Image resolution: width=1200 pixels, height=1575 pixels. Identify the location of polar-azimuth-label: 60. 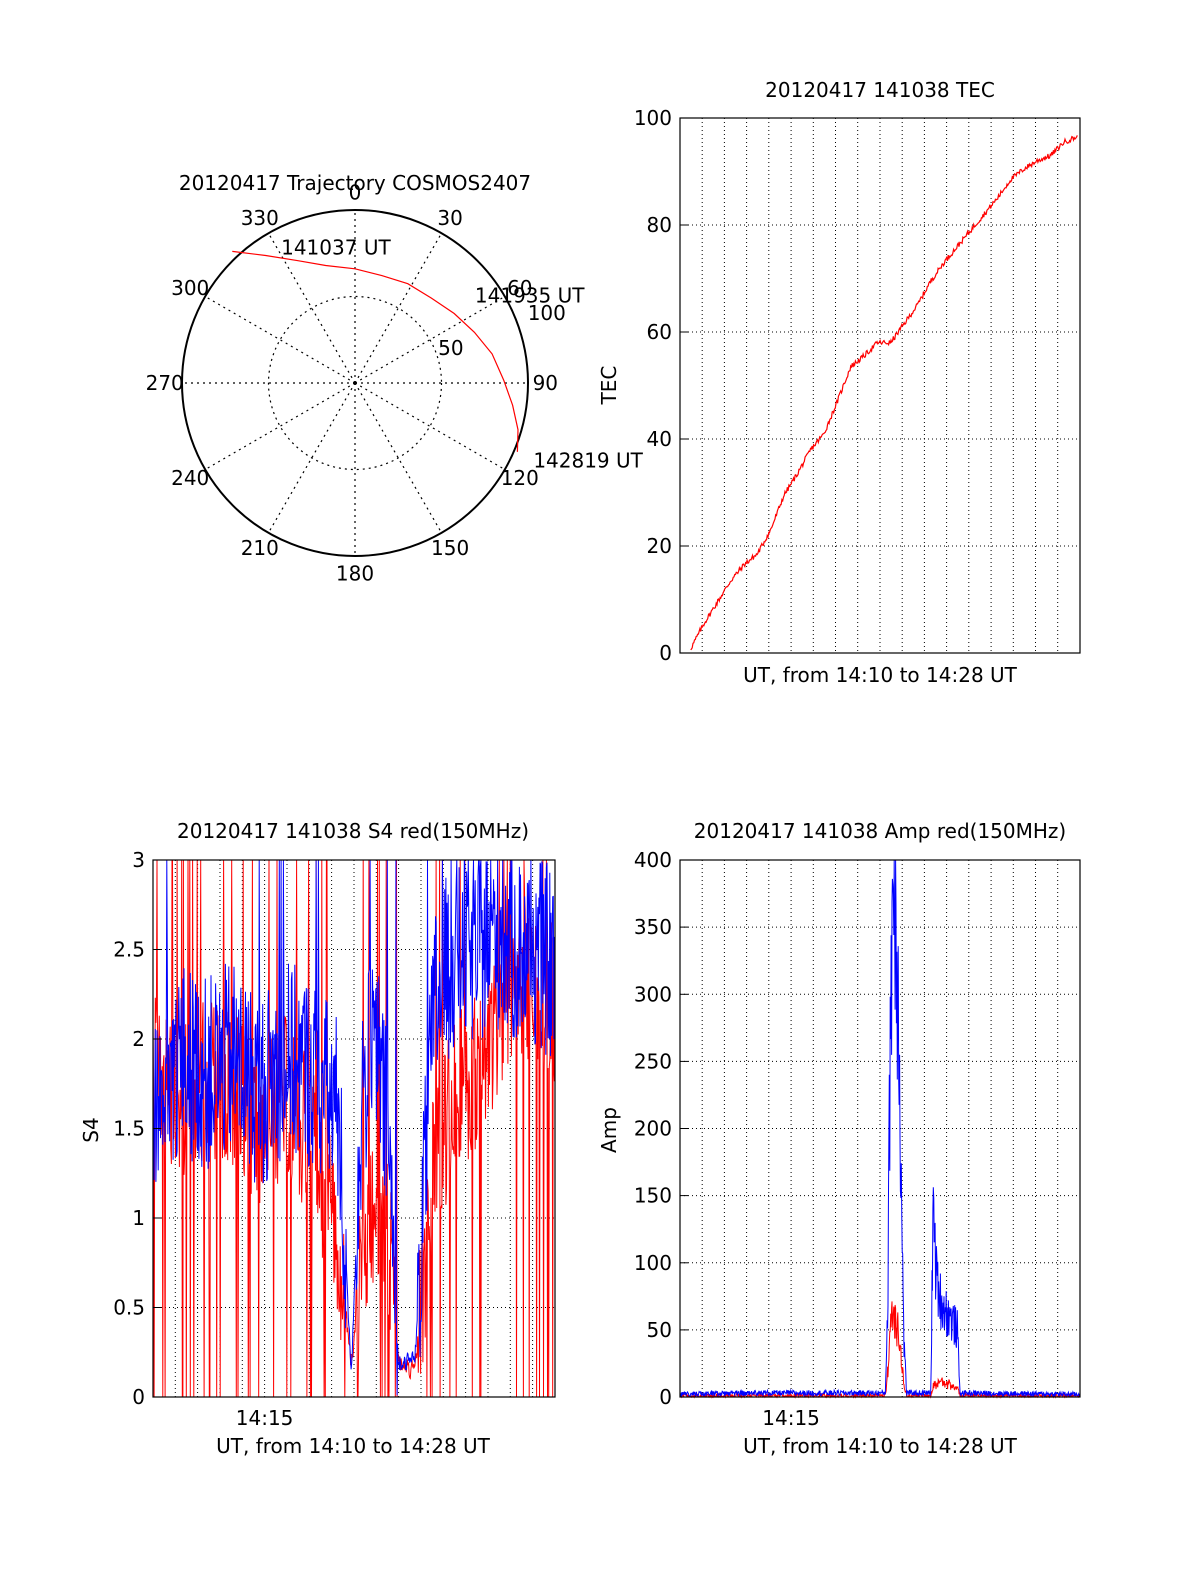
(519, 288).